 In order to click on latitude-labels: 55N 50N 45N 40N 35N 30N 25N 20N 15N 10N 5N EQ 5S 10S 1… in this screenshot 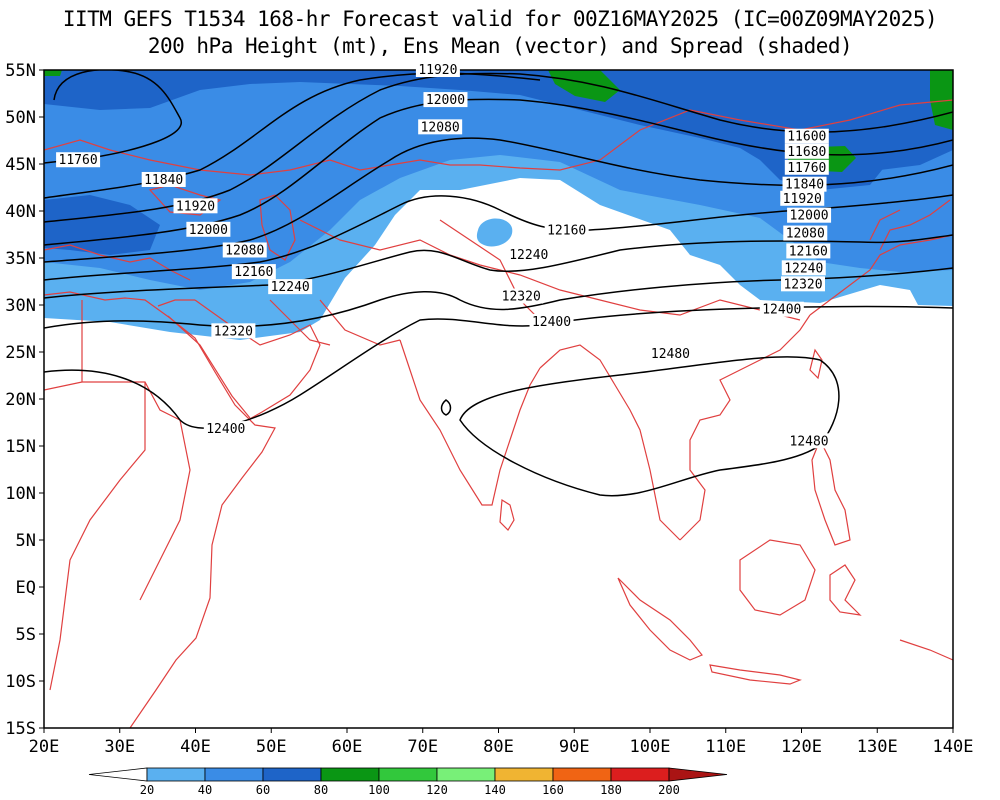, I will do `click(20, 400)`.